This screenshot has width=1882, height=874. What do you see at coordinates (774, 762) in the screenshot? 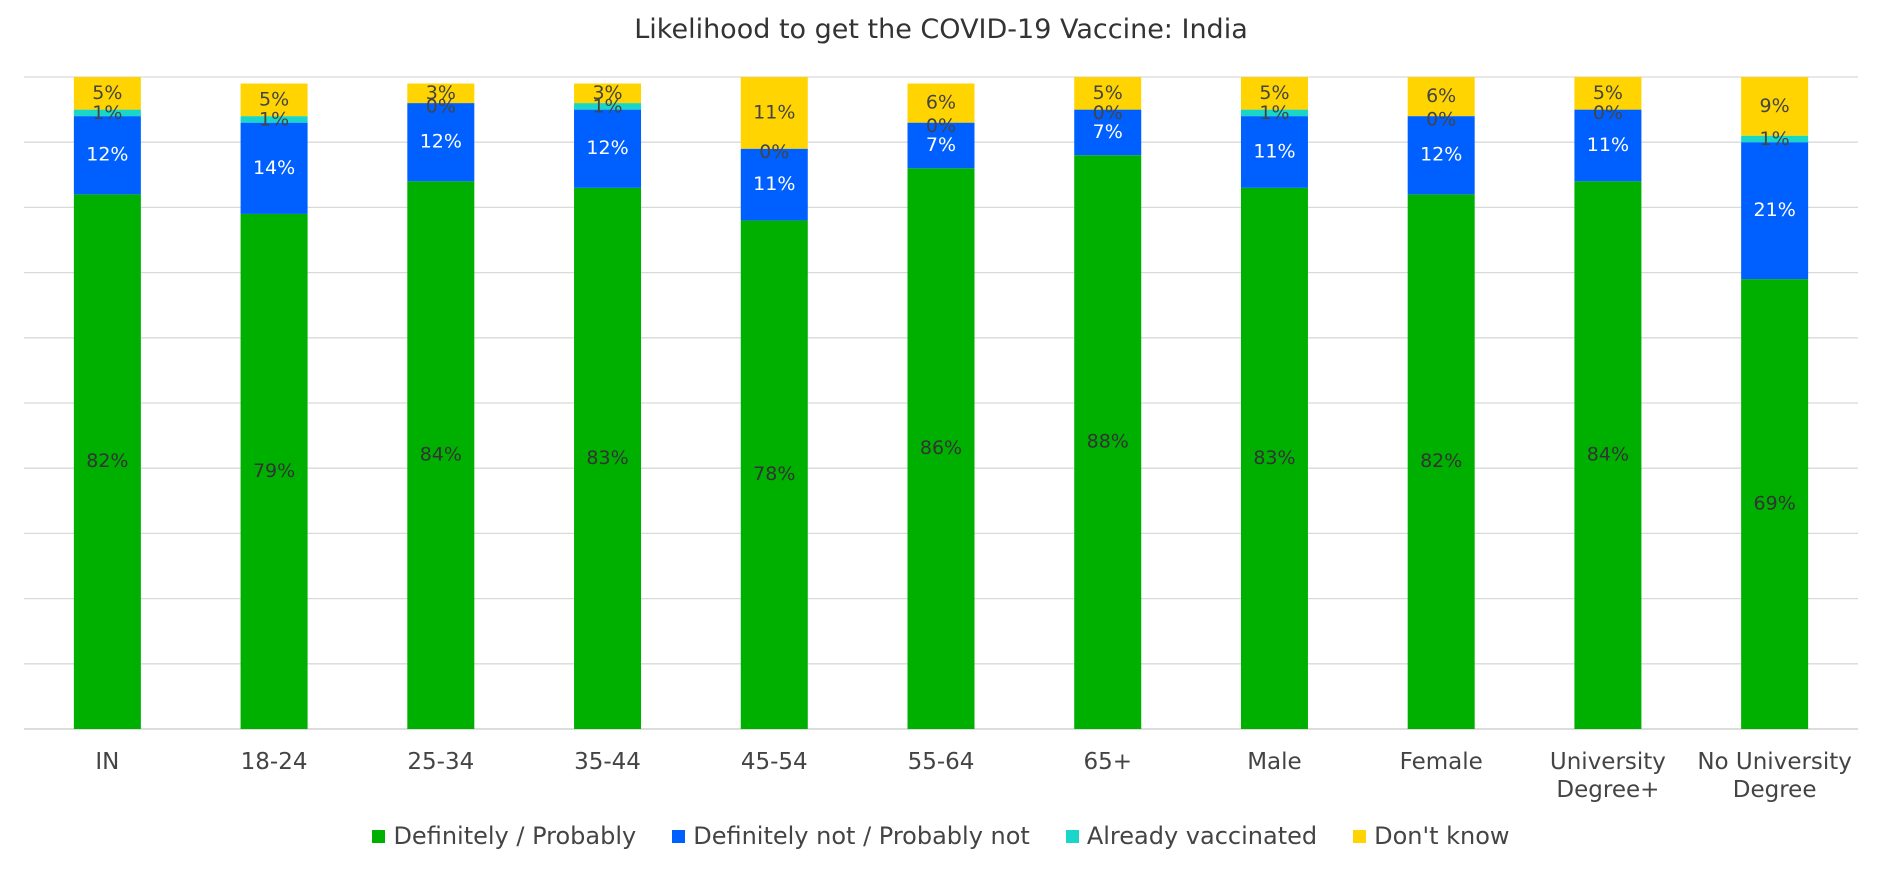
I see `x-tick-label: 45-54` at bounding box center [774, 762].